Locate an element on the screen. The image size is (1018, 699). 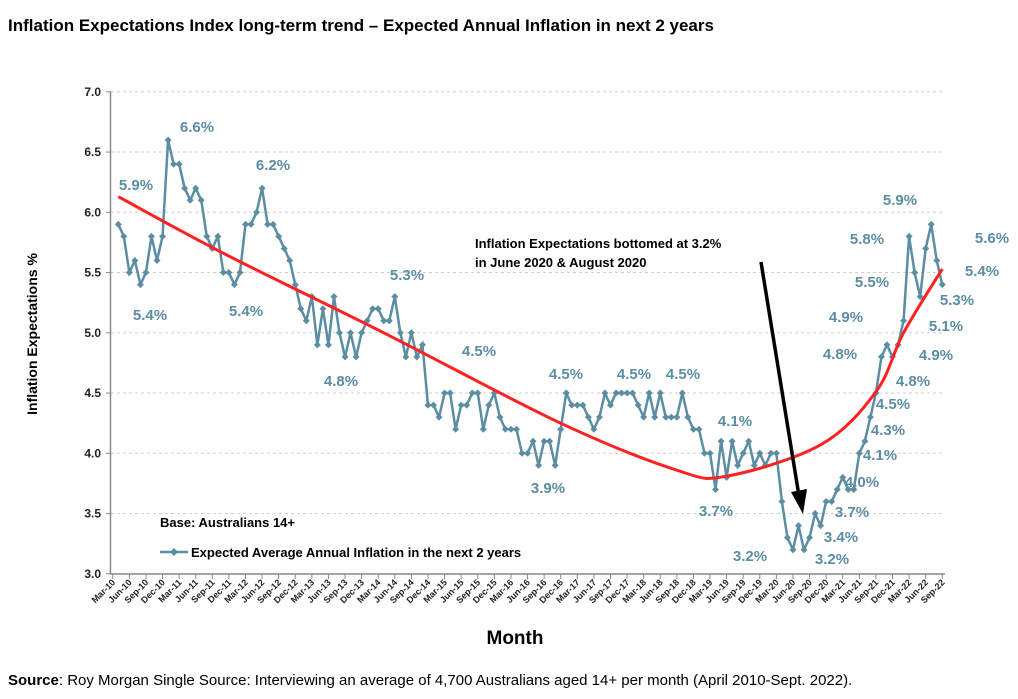
annotation-line-2: in June 2020 & August 2020 is located at coordinates (560, 262).